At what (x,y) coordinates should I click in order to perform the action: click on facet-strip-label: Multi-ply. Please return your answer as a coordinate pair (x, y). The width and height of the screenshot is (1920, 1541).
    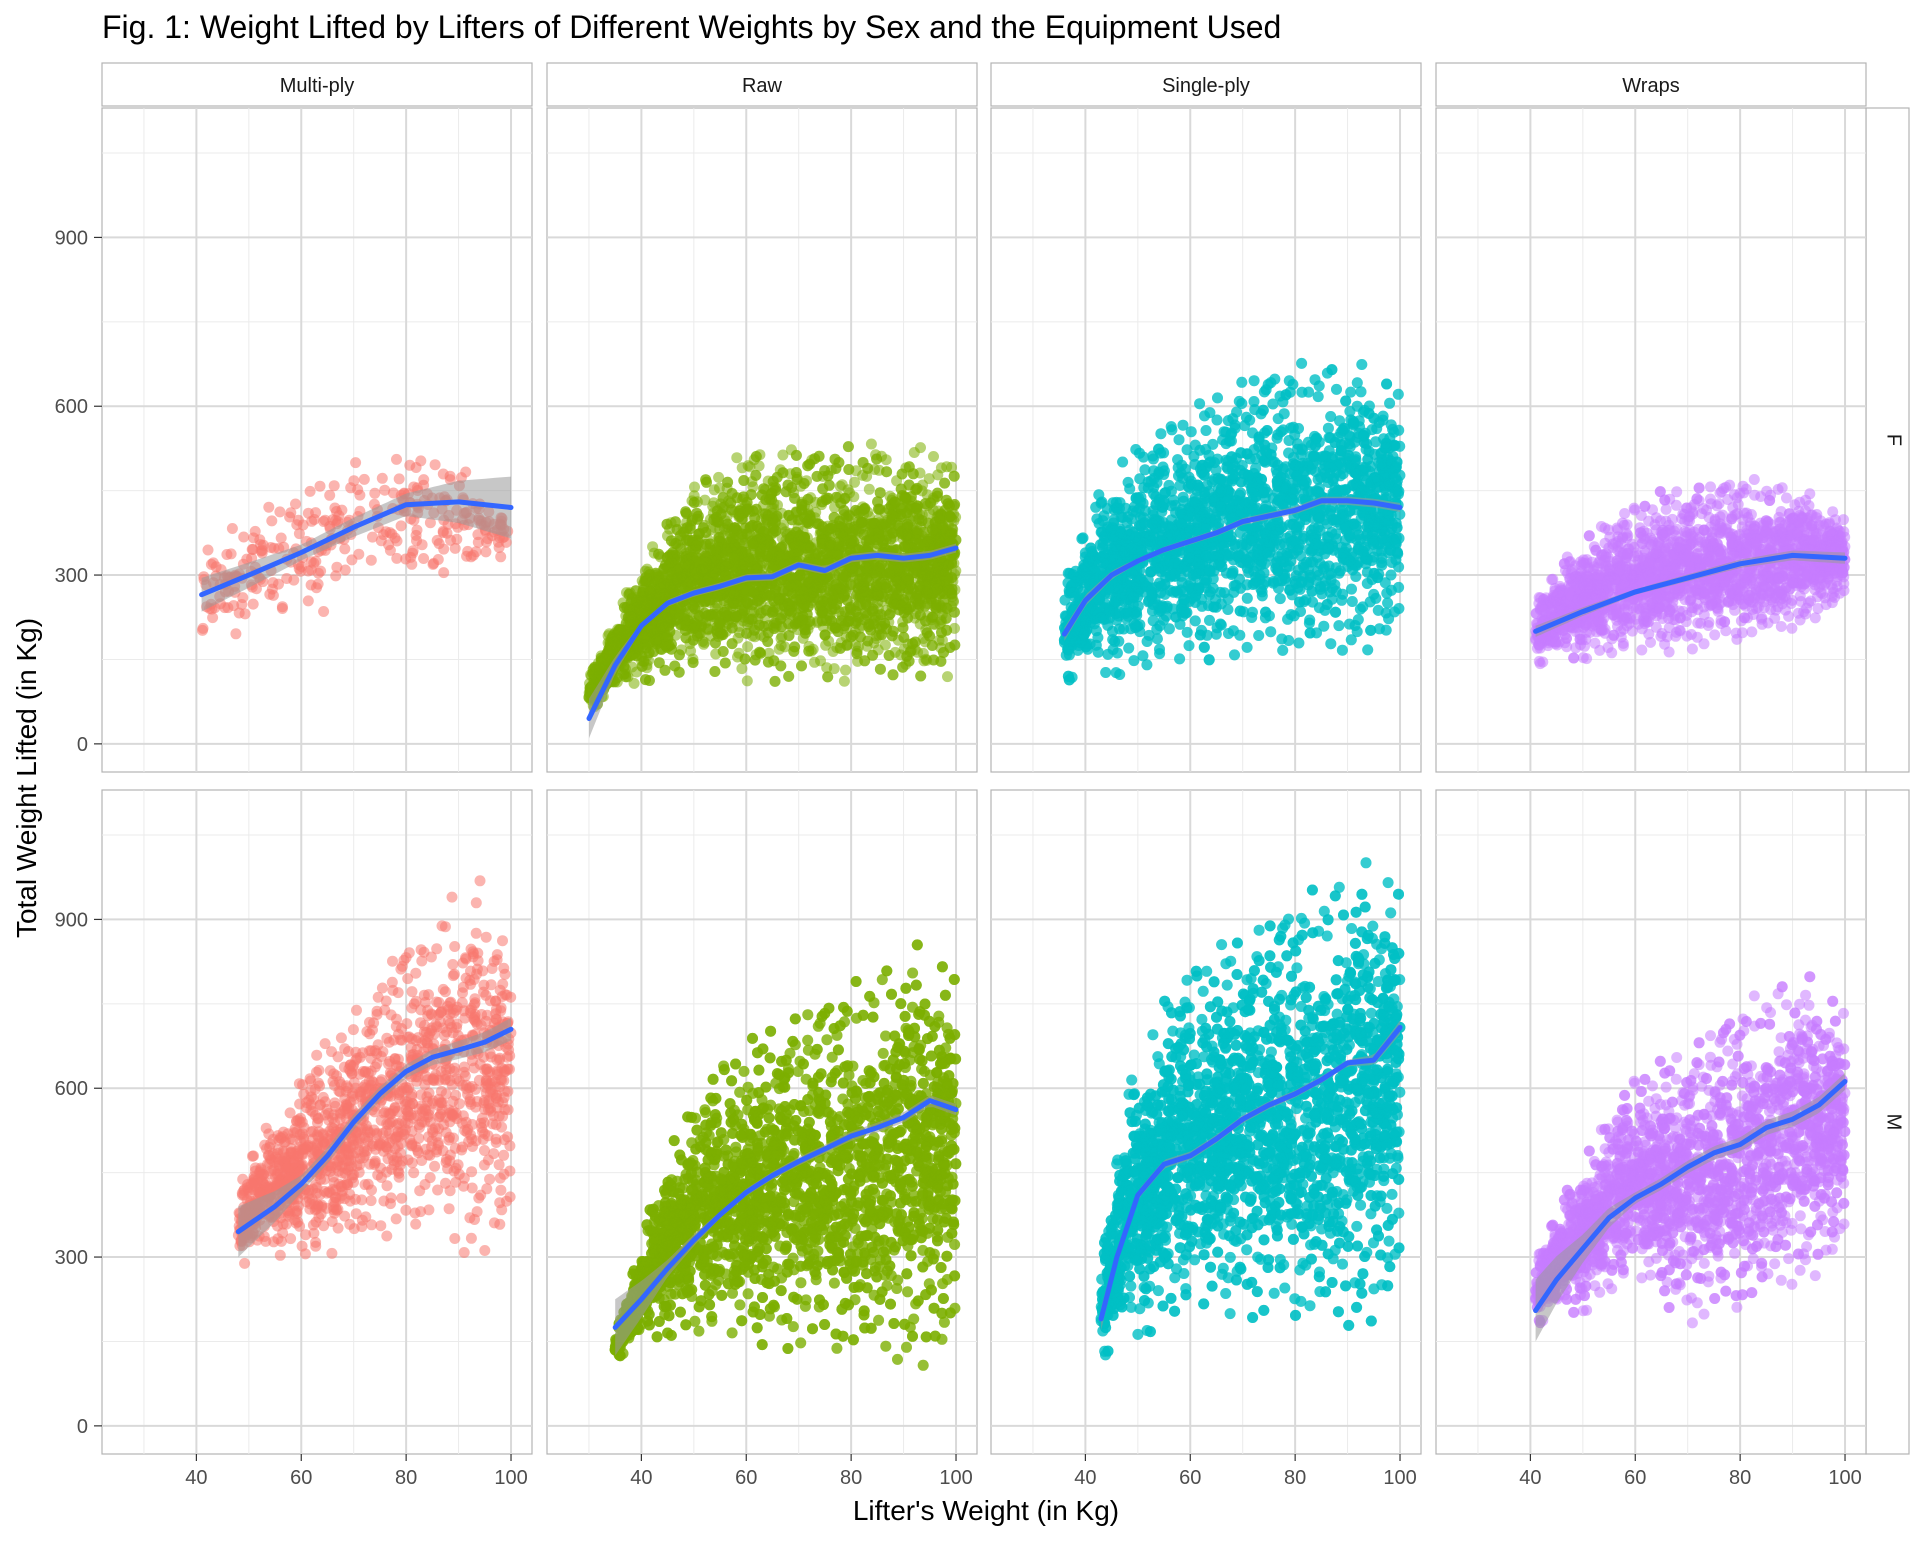
    Looking at the image, I should click on (317, 86).